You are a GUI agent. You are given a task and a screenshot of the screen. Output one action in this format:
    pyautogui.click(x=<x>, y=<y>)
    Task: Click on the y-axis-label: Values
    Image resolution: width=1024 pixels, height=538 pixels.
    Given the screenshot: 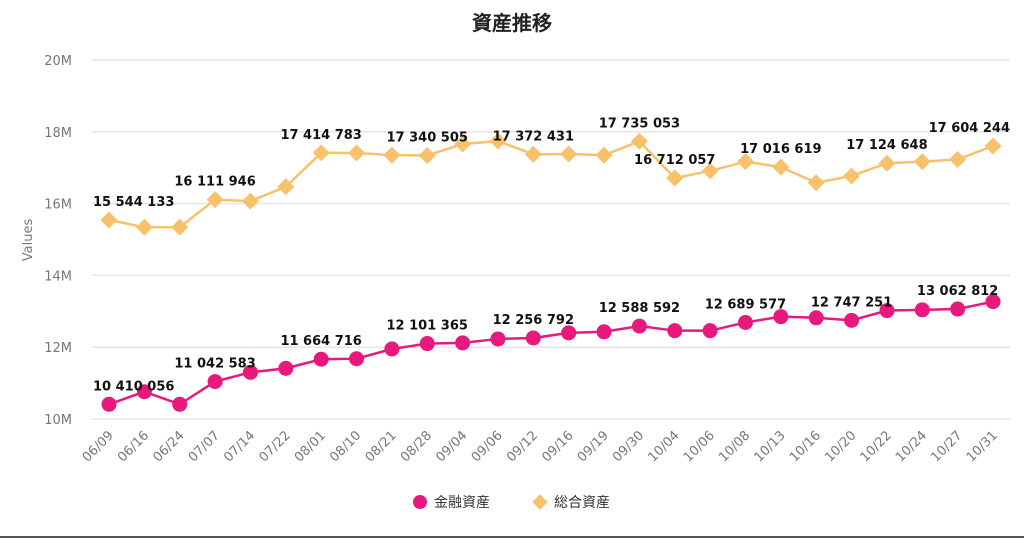 What is the action you would take?
    pyautogui.click(x=28, y=240)
    